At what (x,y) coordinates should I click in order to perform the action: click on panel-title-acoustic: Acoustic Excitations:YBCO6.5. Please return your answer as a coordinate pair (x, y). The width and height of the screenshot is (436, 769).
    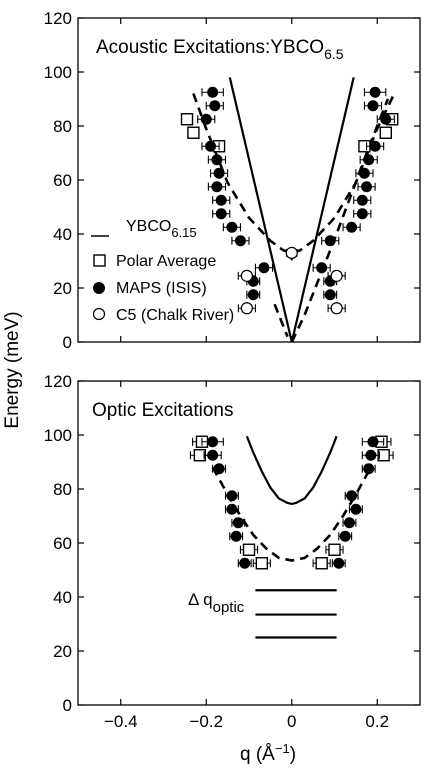
    Looking at the image, I should click on (220, 49).